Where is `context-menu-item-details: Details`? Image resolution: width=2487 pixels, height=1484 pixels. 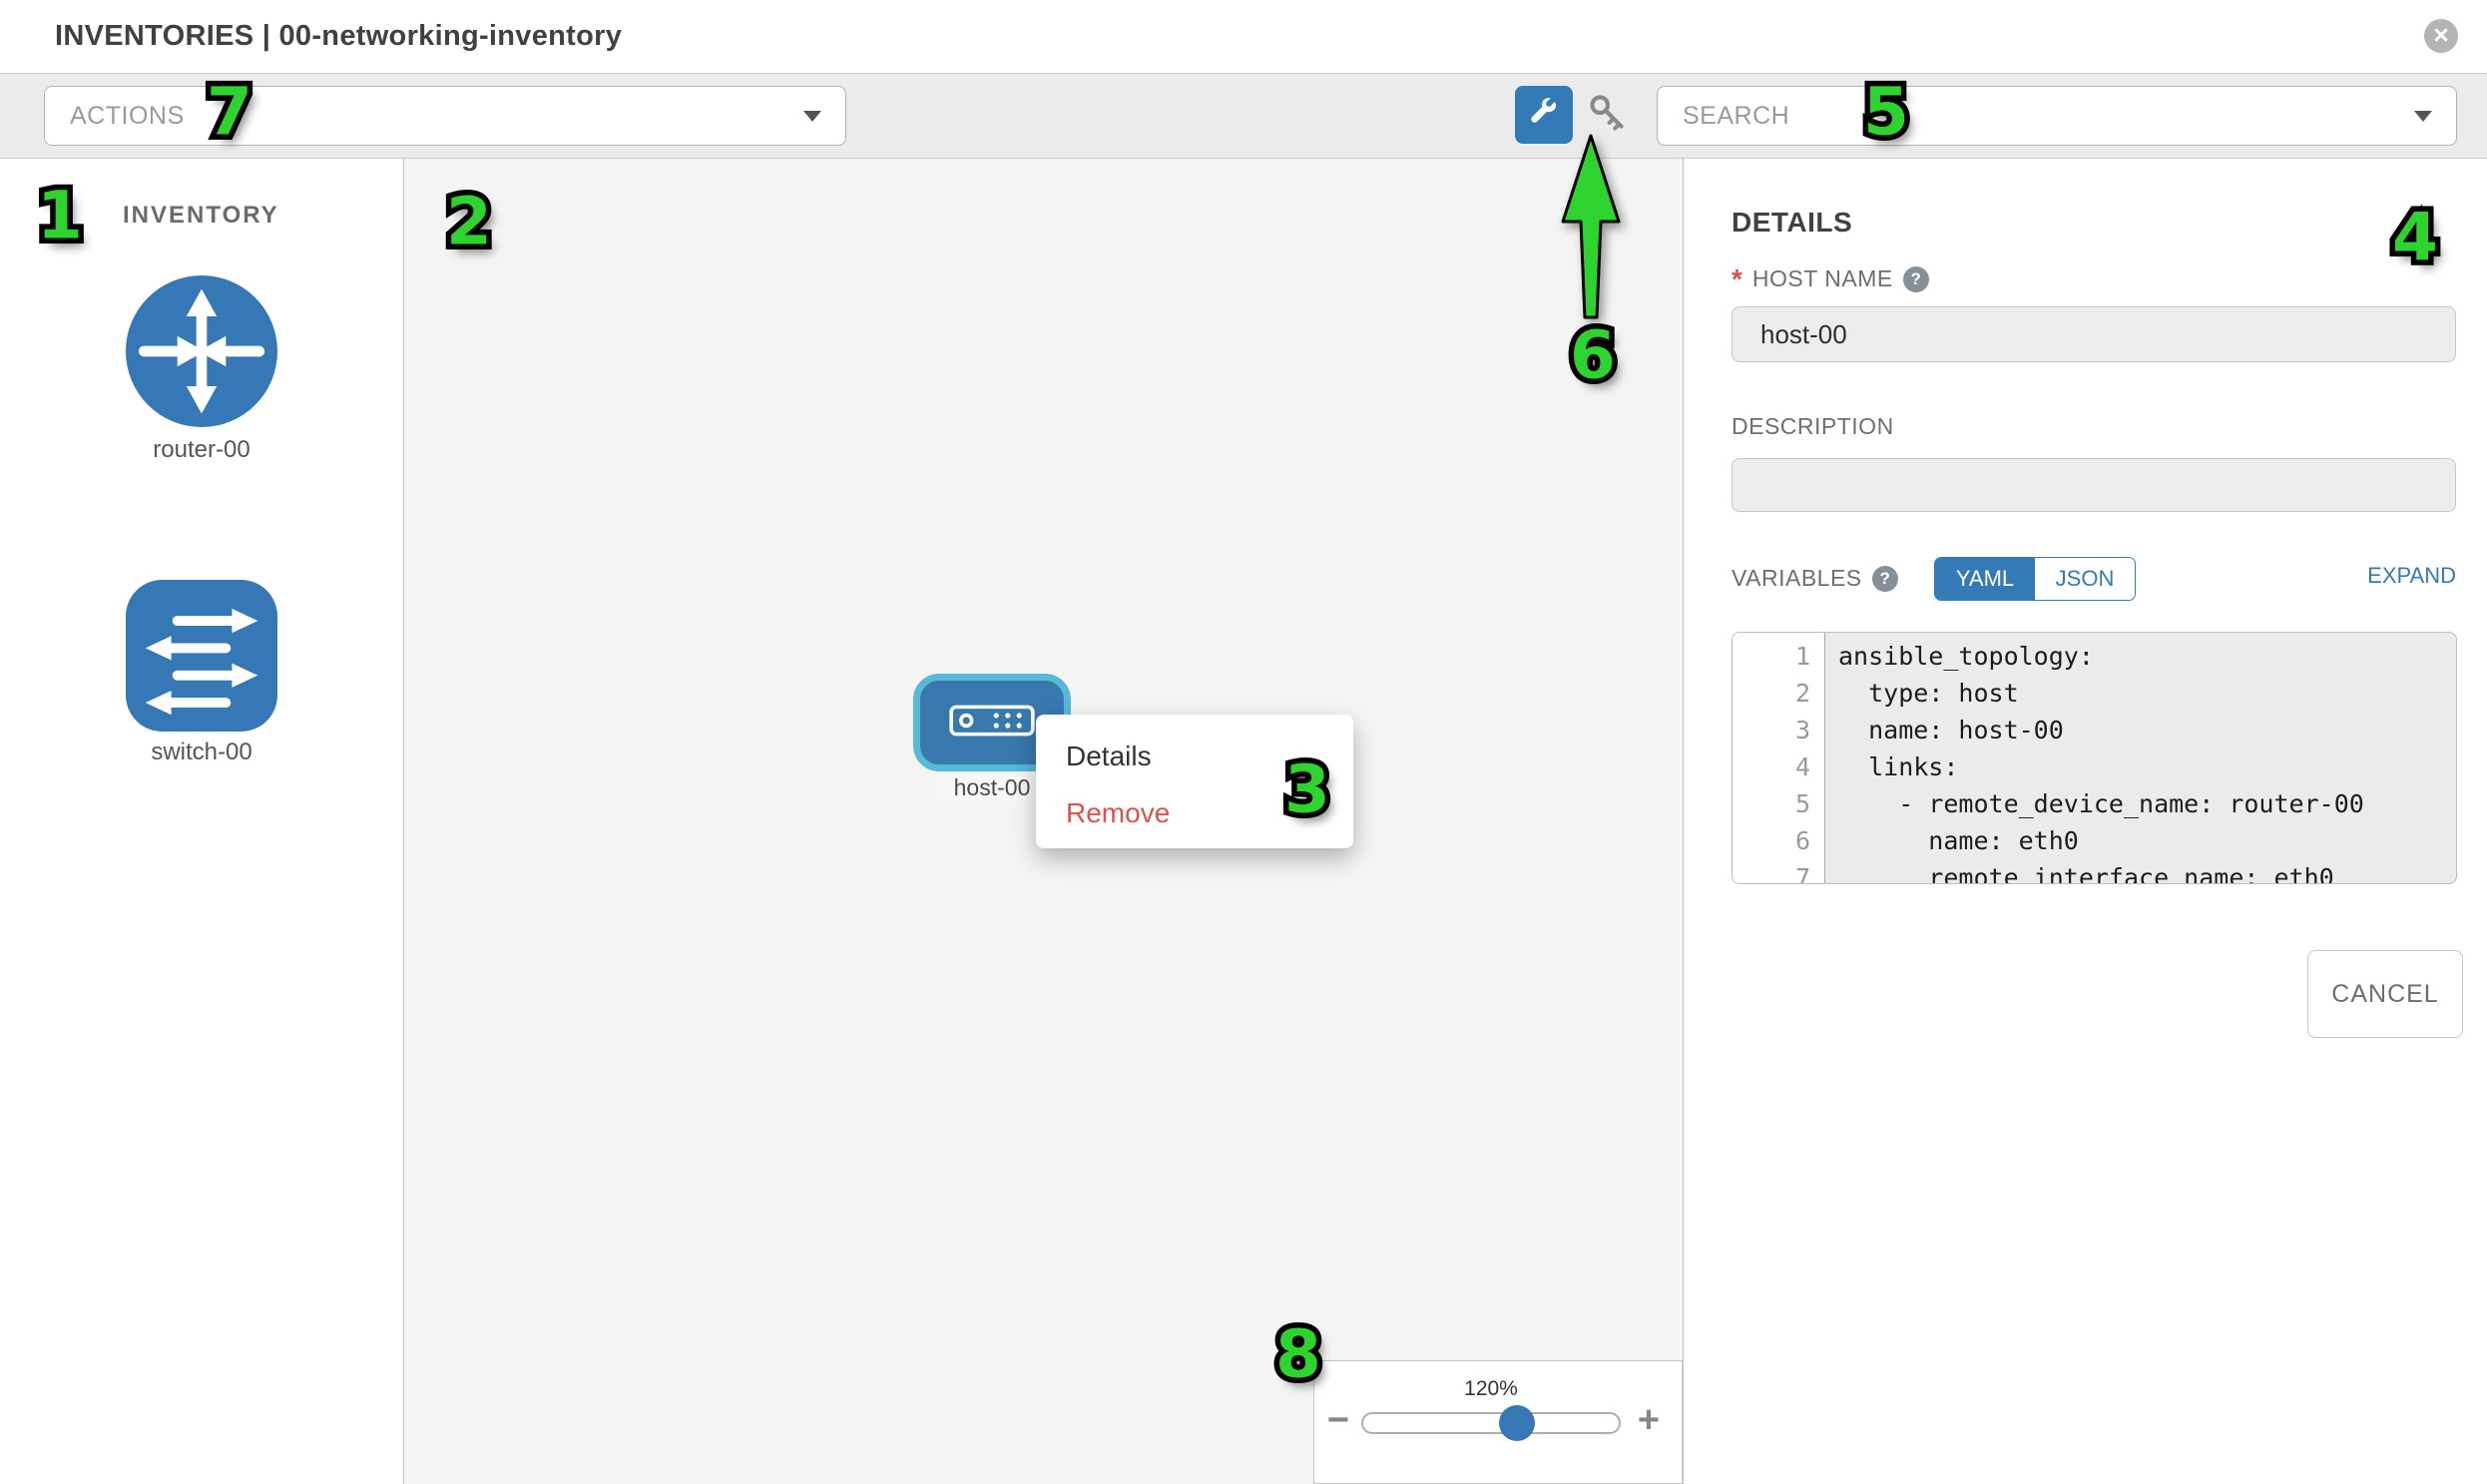 context-menu-item-details: Details is located at coordinates (1109, 756).